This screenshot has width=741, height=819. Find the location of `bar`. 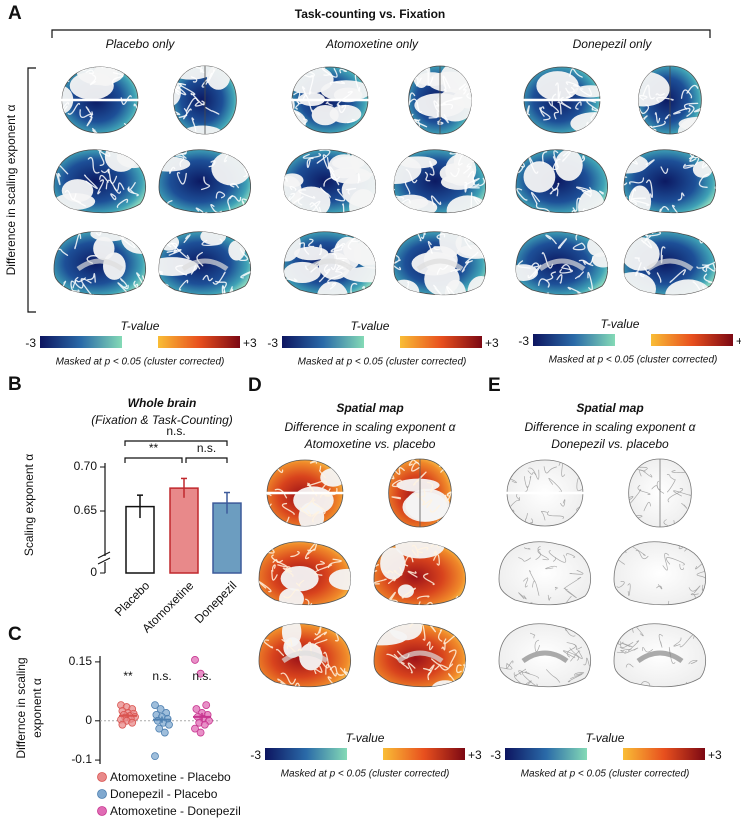

bar is located at coordinates (227, 538).